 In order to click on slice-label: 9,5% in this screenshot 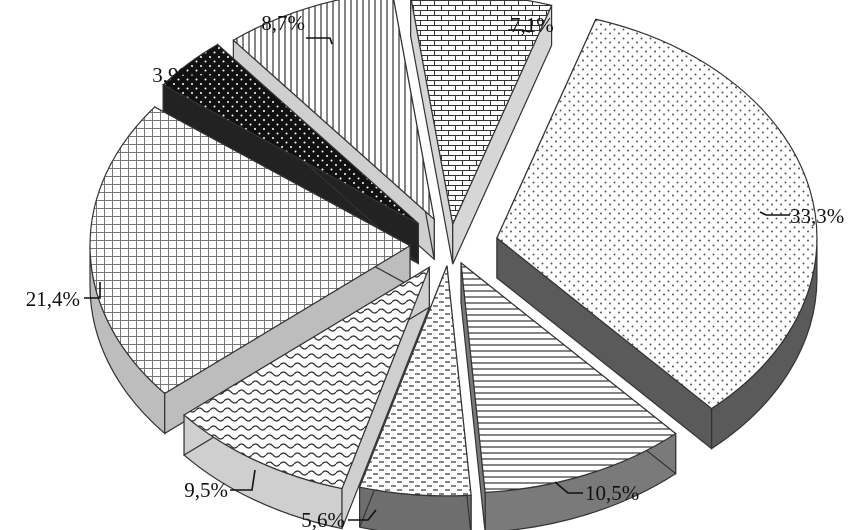, I will do `click(206, 490)`.